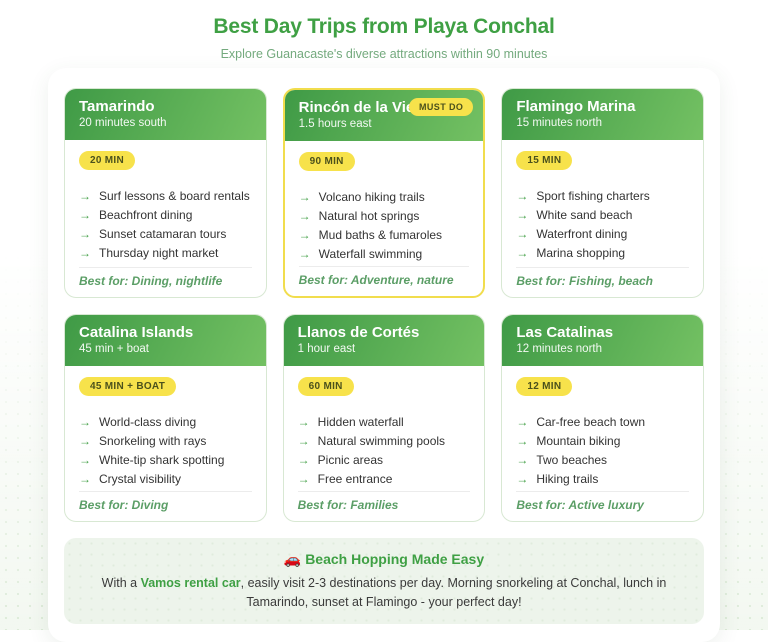 The width and height of the screenshot is (768, 642). I want to click on list-item-label: Waterfront dining, so click(582, 234).